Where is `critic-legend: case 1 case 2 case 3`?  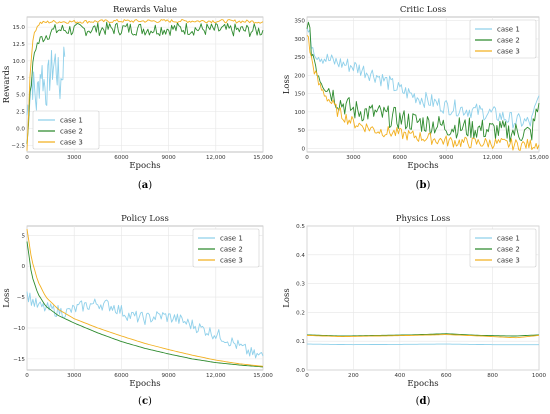
critic-legend: case 1 case 2 case 3 is located at coordinates (503, 39).